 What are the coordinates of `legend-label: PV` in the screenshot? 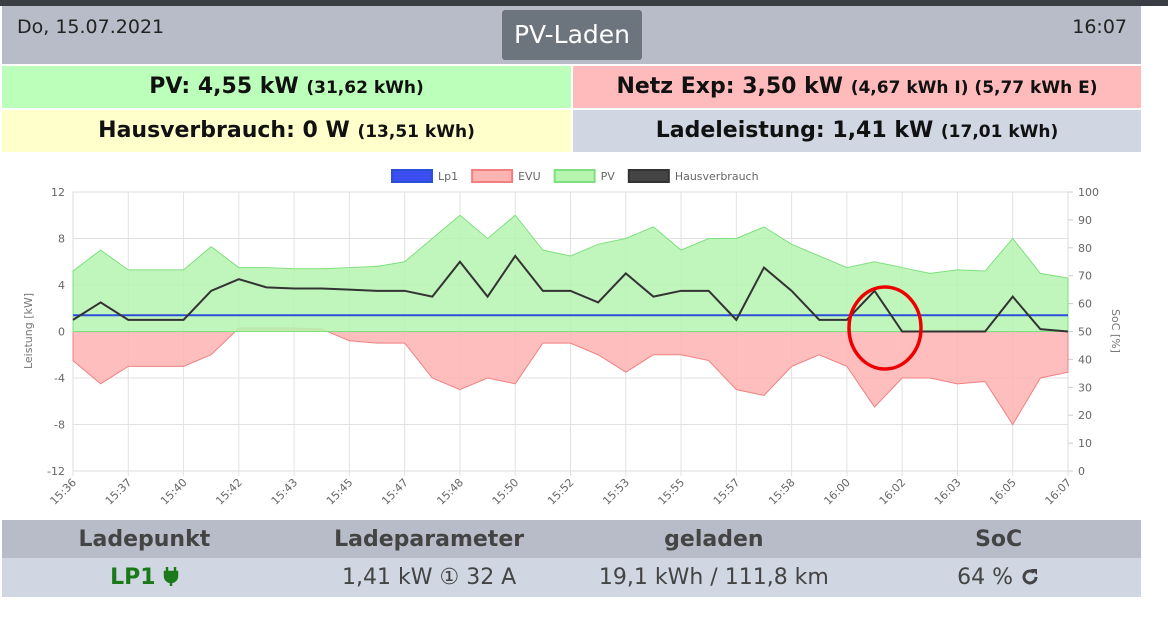 It's located at (608, 176).